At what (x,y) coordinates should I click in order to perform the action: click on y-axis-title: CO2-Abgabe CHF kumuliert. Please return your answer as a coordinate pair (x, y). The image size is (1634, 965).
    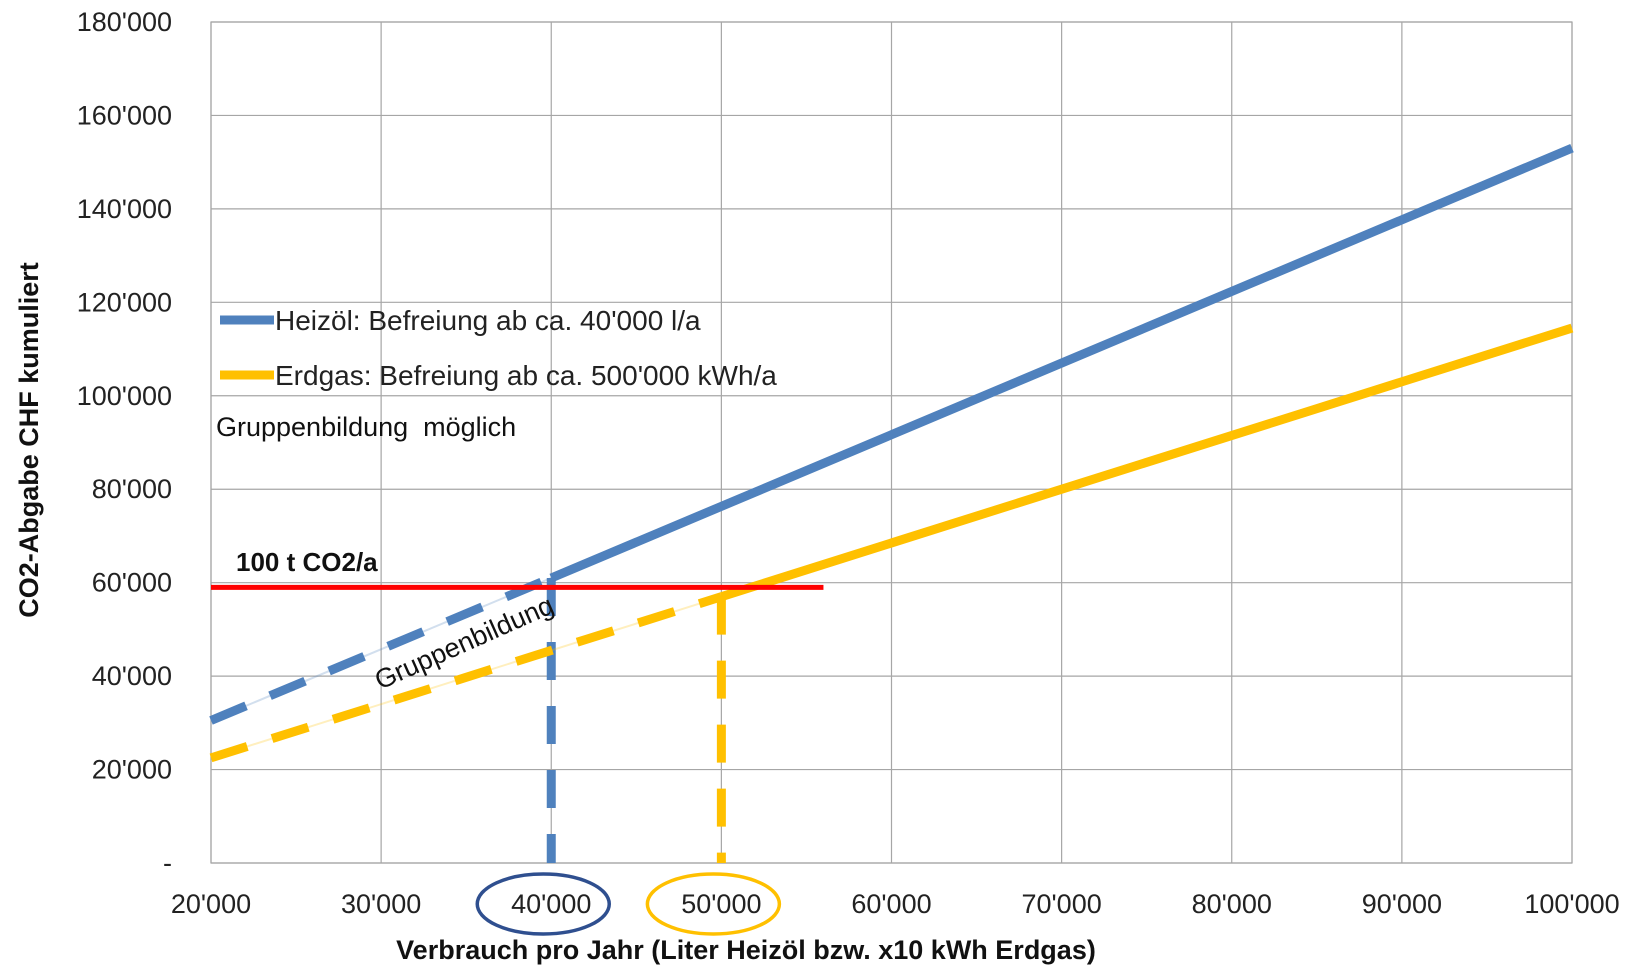
    Looking at the image, I should click on (29, 440).